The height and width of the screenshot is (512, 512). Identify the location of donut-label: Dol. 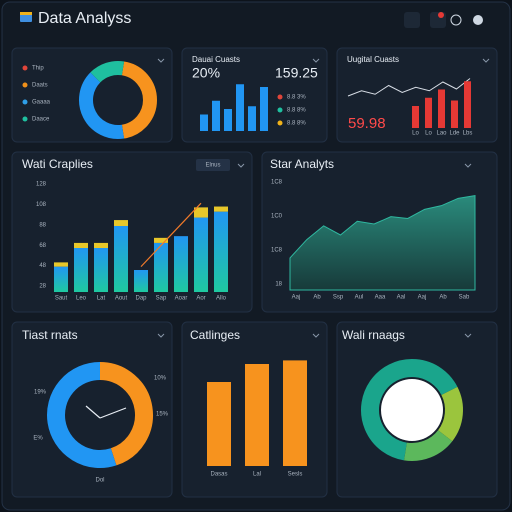
(99, 481).